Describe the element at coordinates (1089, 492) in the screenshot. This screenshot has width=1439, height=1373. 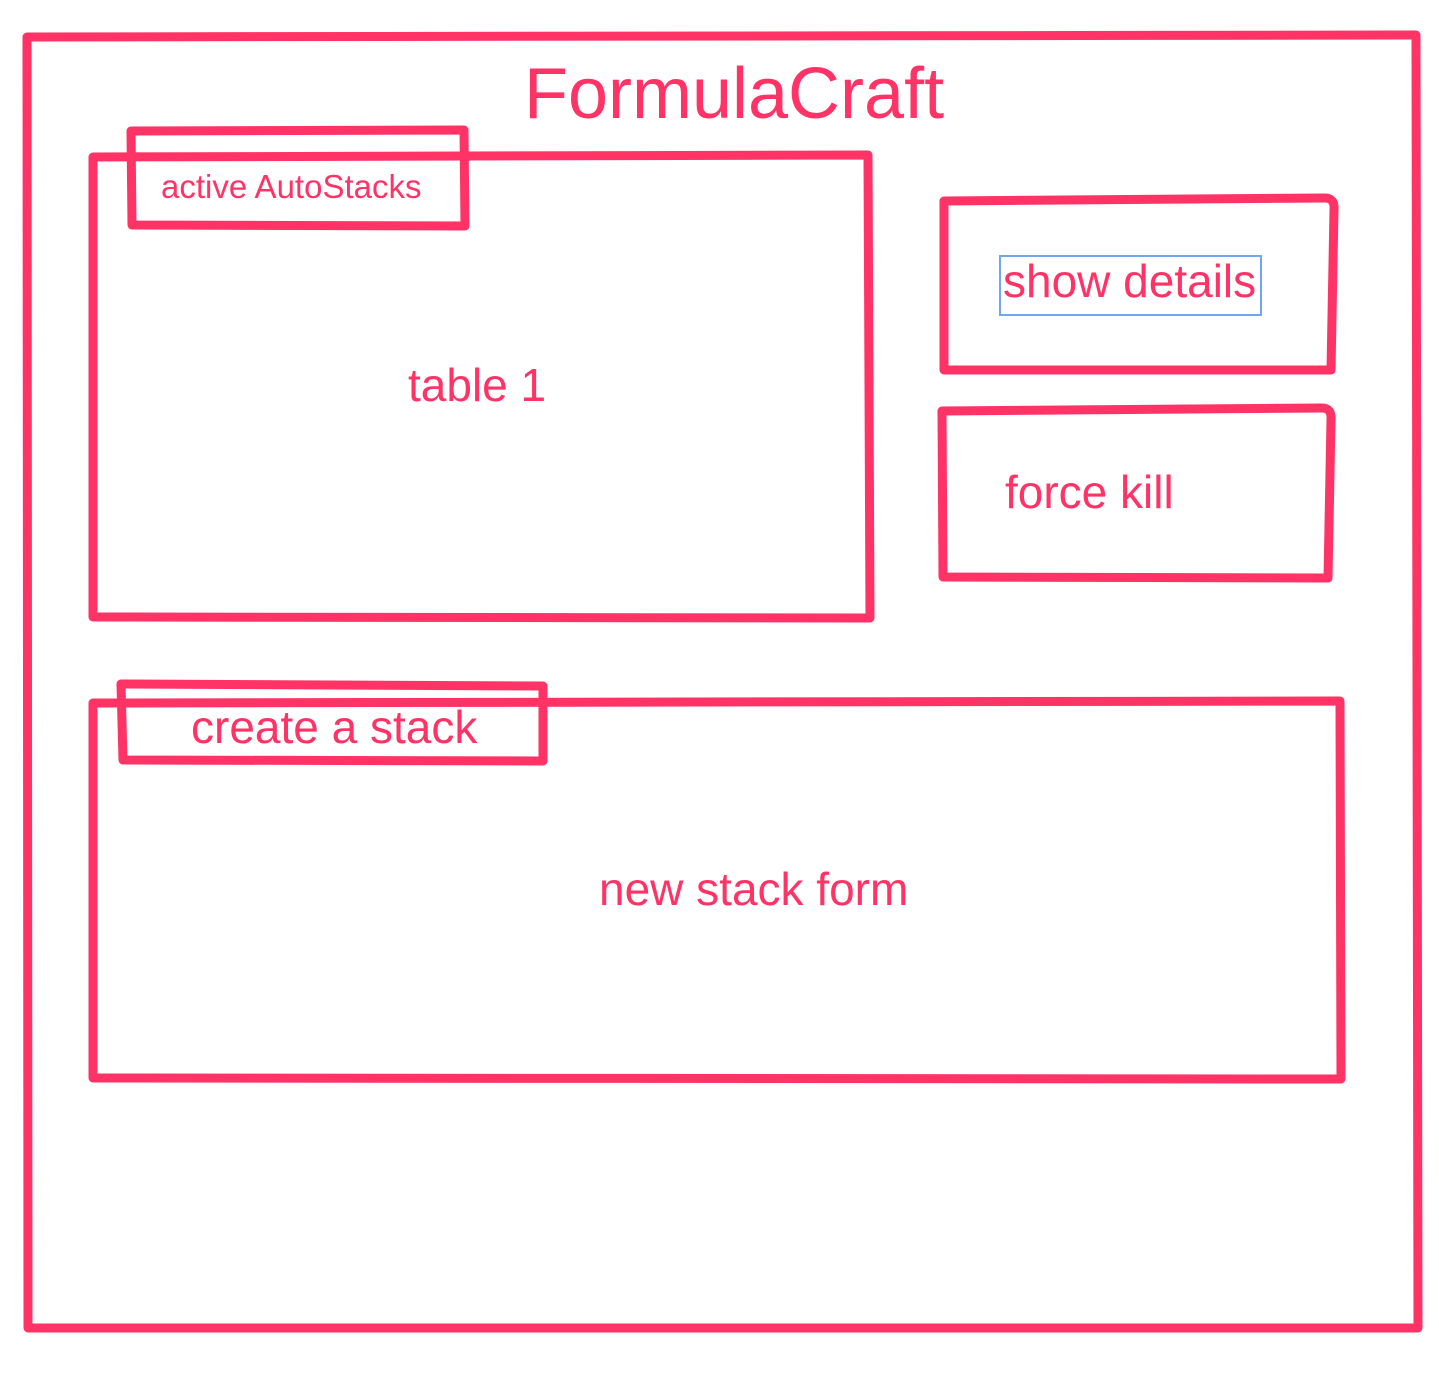
I see `force-kill-label: force kill` at that location.